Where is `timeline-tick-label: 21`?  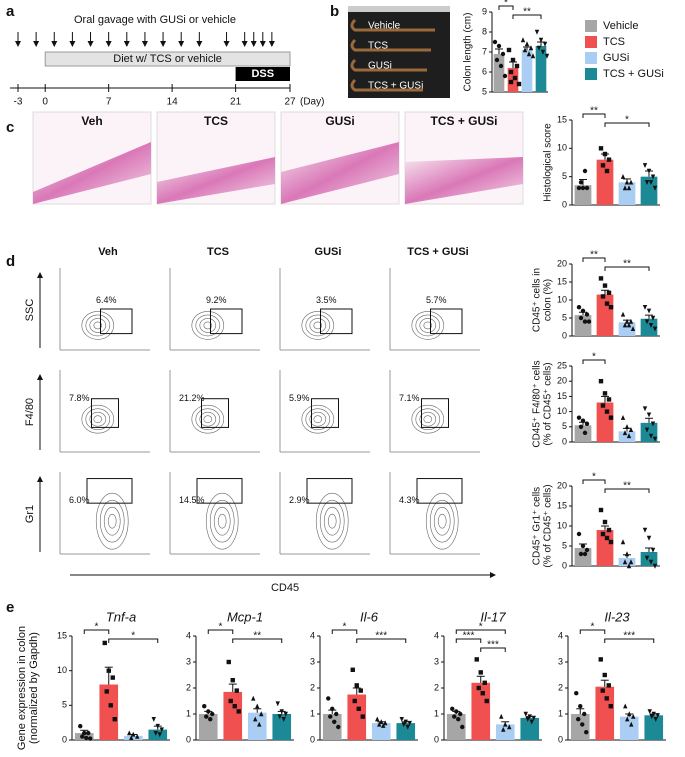 timeline-tick-label: 21 is located at coordinates (236, 102).